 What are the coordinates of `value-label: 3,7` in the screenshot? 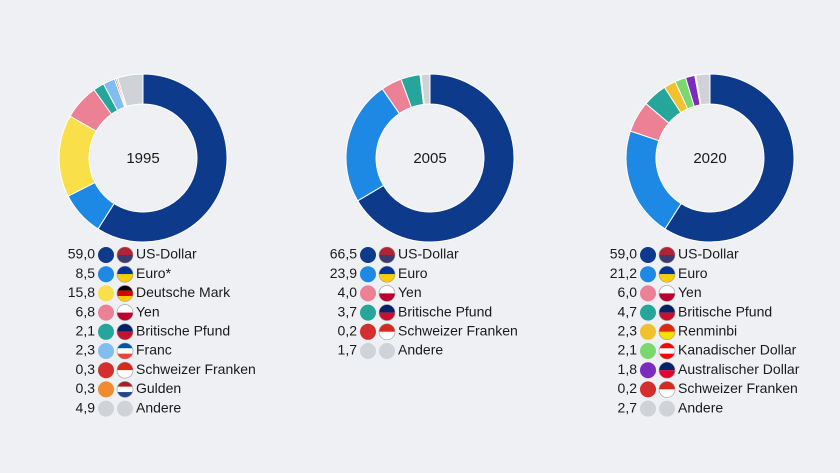 It's located at (348, 311).